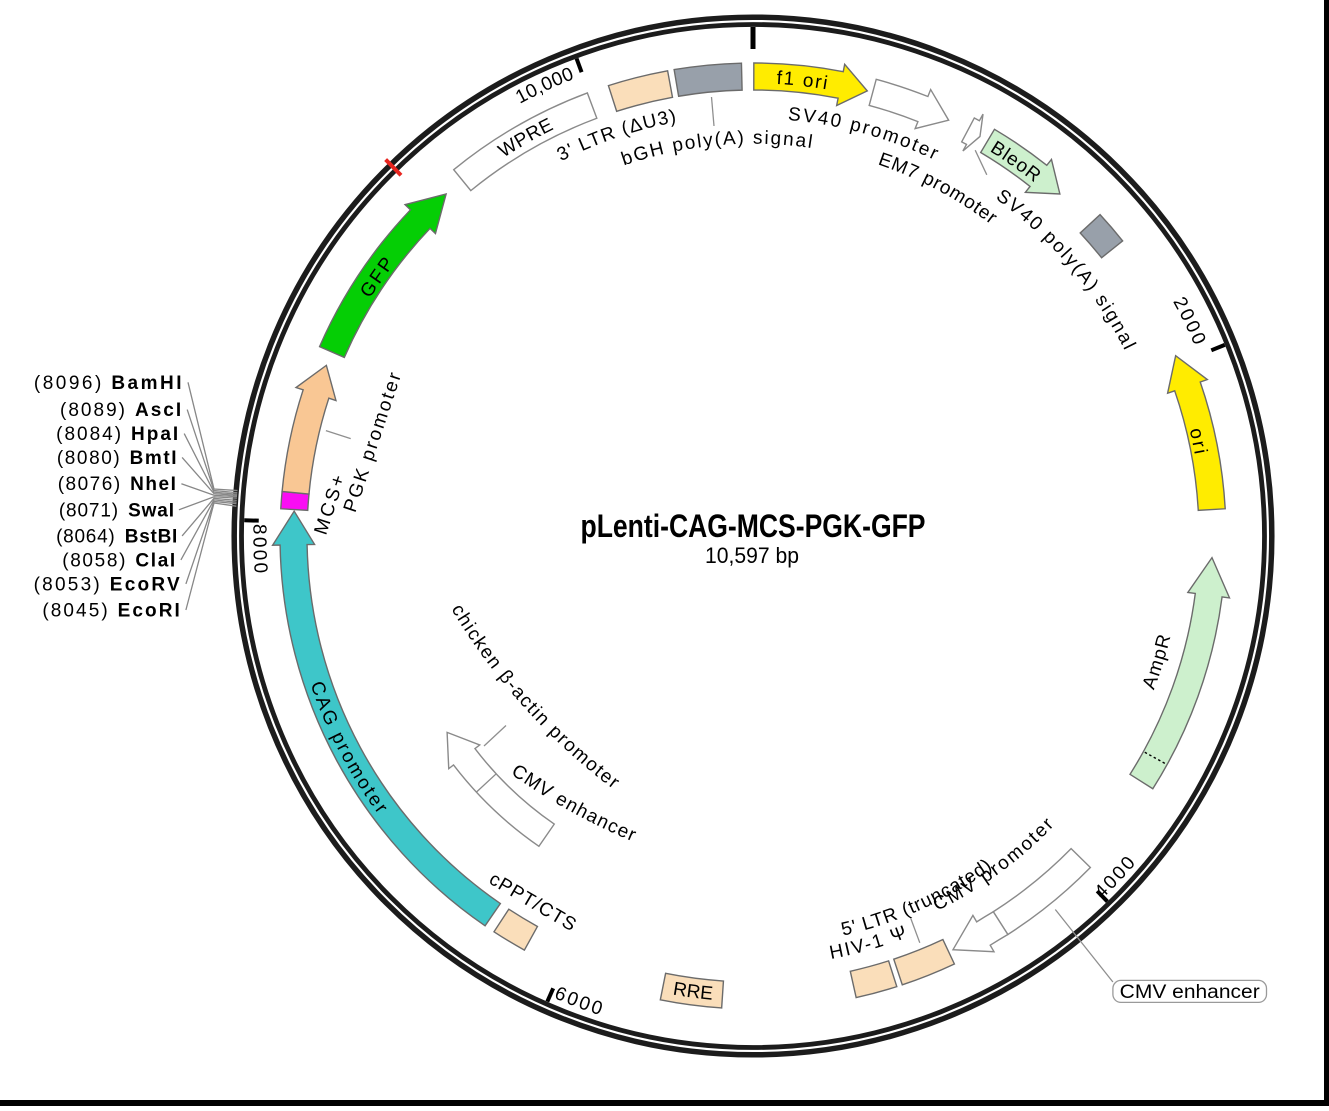 This screenshot has height=1111, width=1329. Describe the element at coordinates (119, 560) in the screenshot. I see `svg-text: (8058)ClaI` at that location.